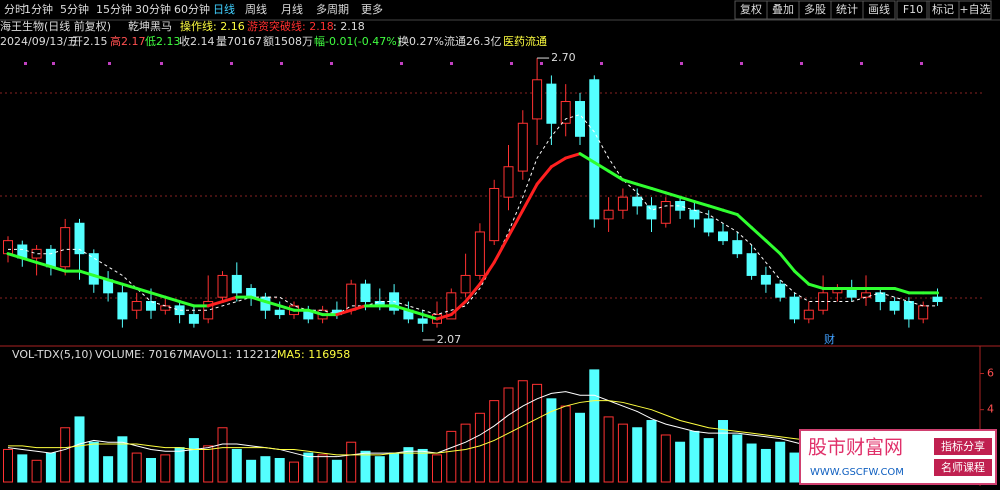 This screenshot has width=1000, height=490. What do you see at coordinates (525, 41) in the screenshot?
I see `quote-field: 医药流通` at bounding box center [525, 41].